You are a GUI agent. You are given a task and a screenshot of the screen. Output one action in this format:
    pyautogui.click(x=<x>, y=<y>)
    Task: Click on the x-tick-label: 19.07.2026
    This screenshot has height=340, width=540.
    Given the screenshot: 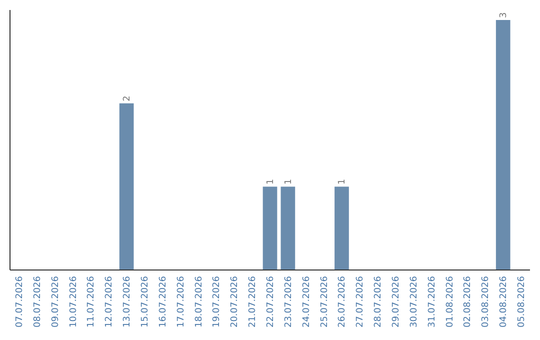 What is the action you would take?
    pyautogui.click(x=217, y=302)
    